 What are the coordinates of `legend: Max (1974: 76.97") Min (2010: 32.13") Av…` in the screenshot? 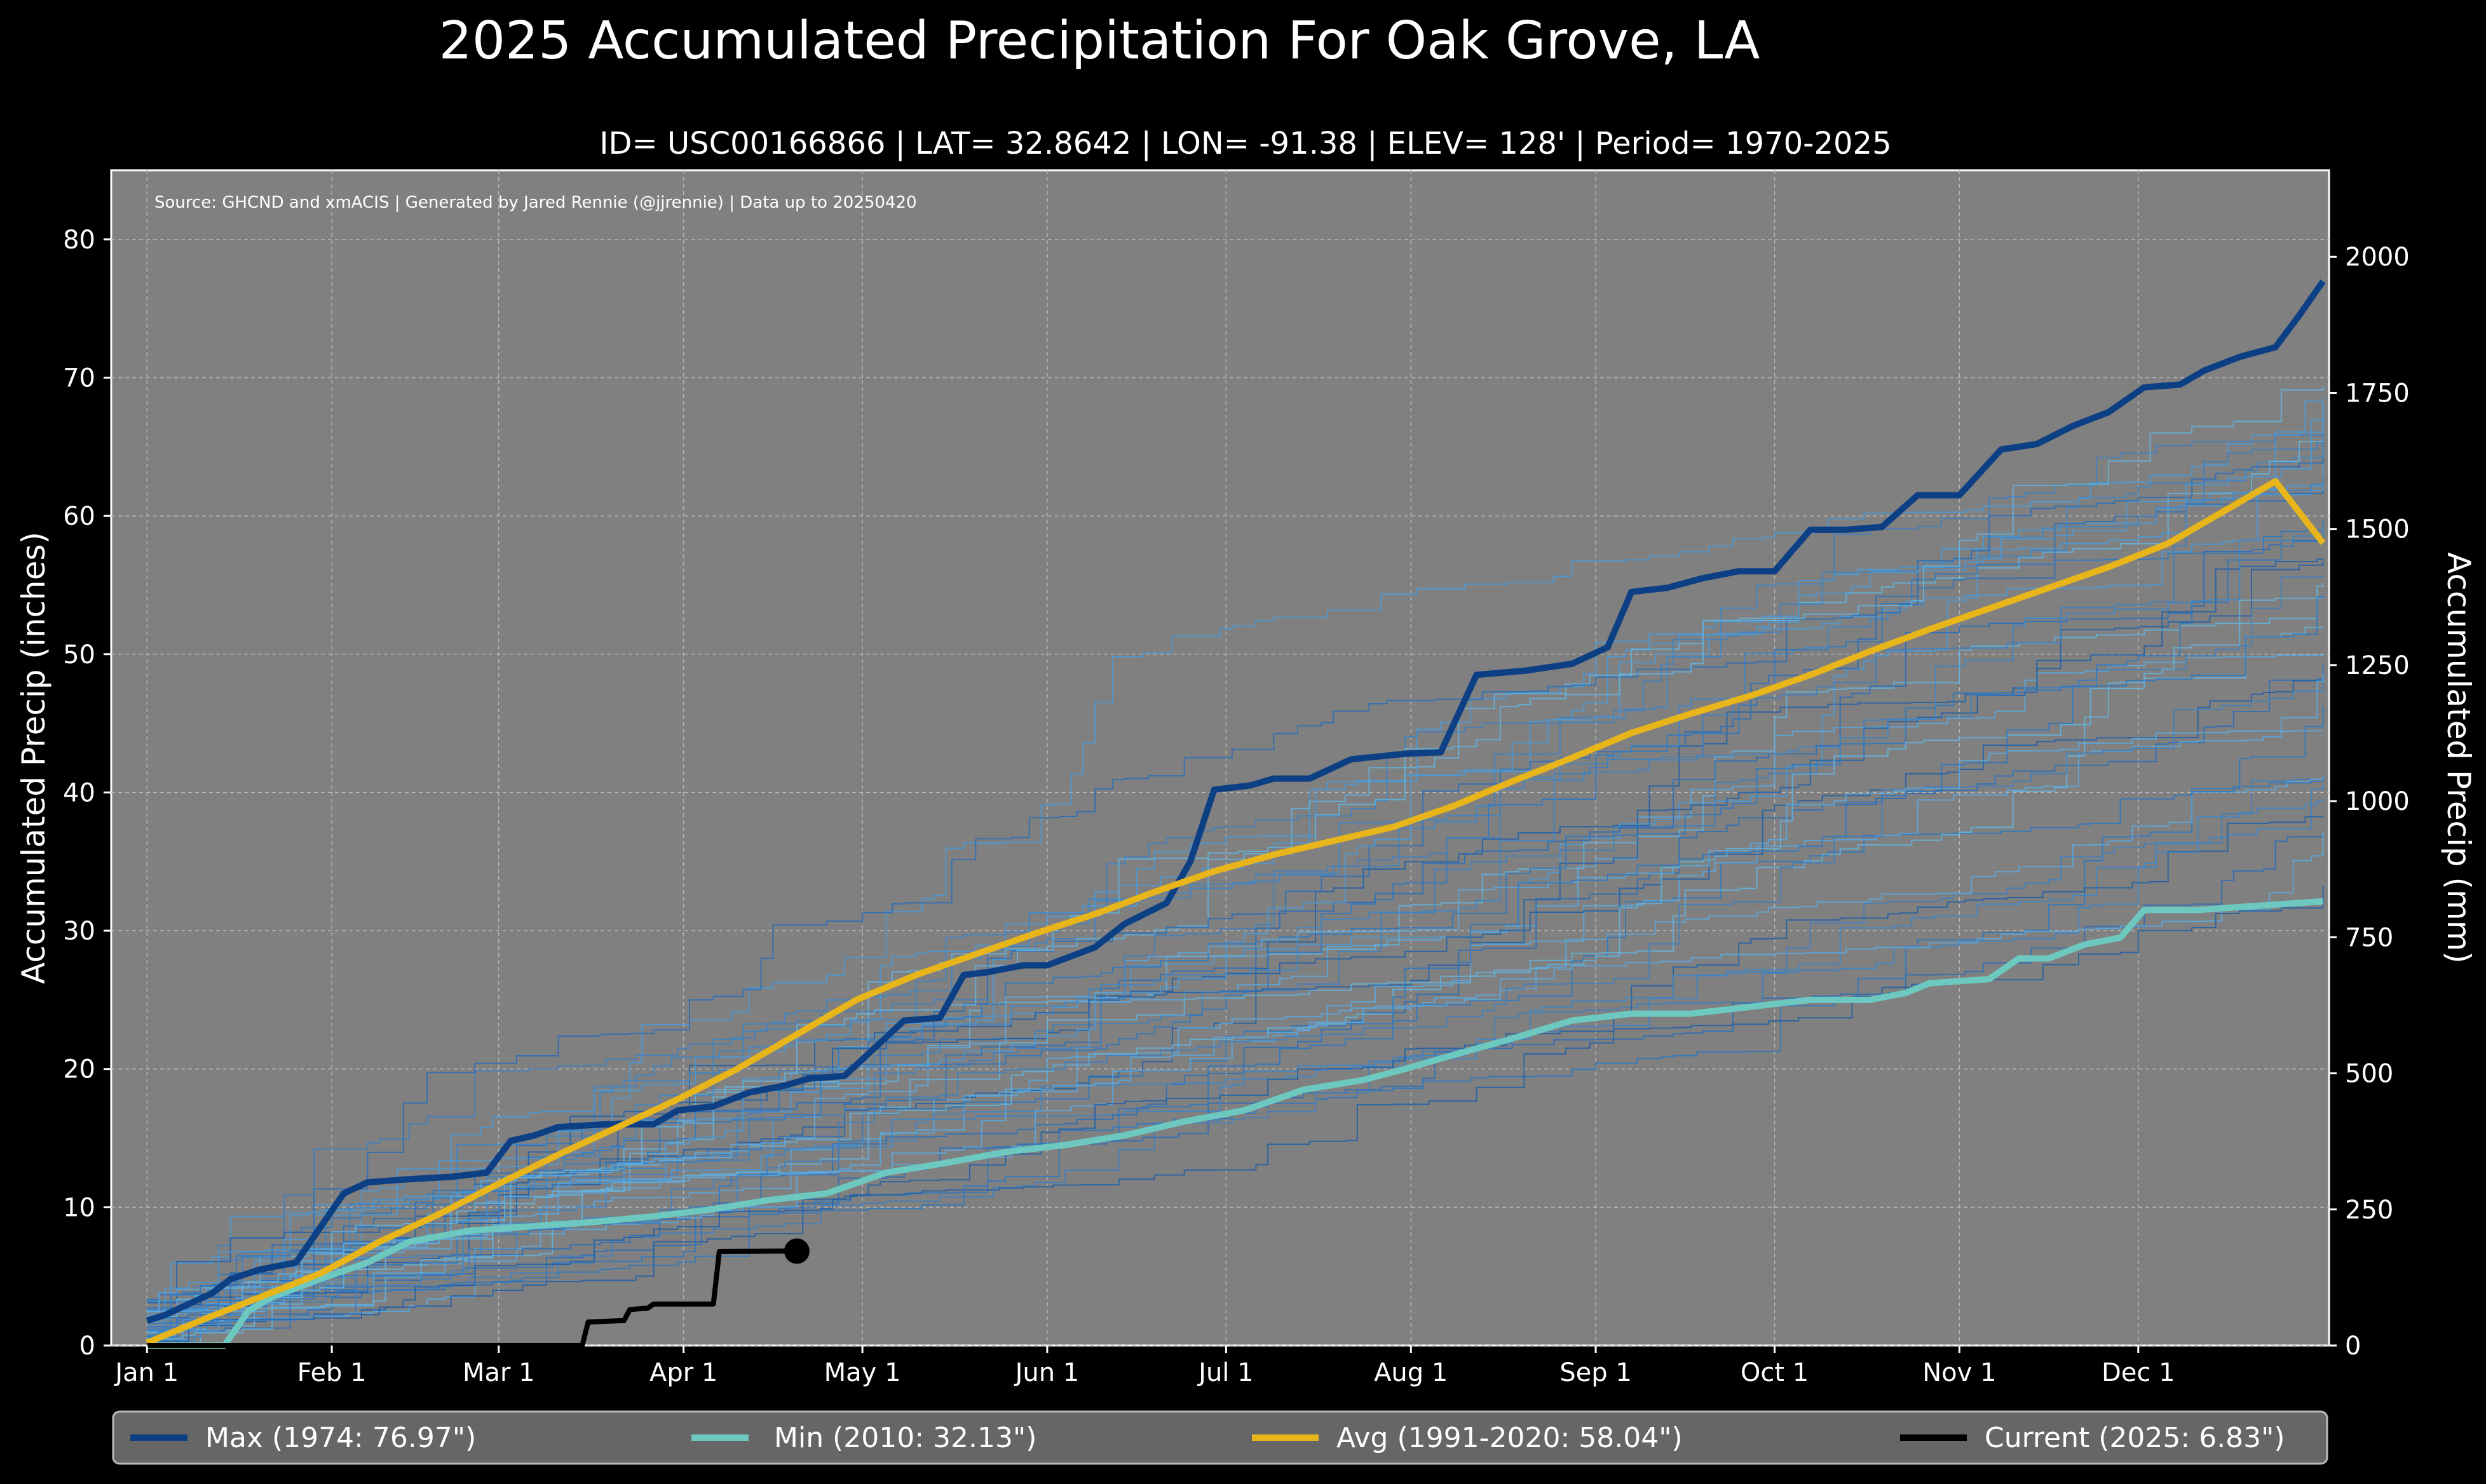 It's located at (1220, 1437).